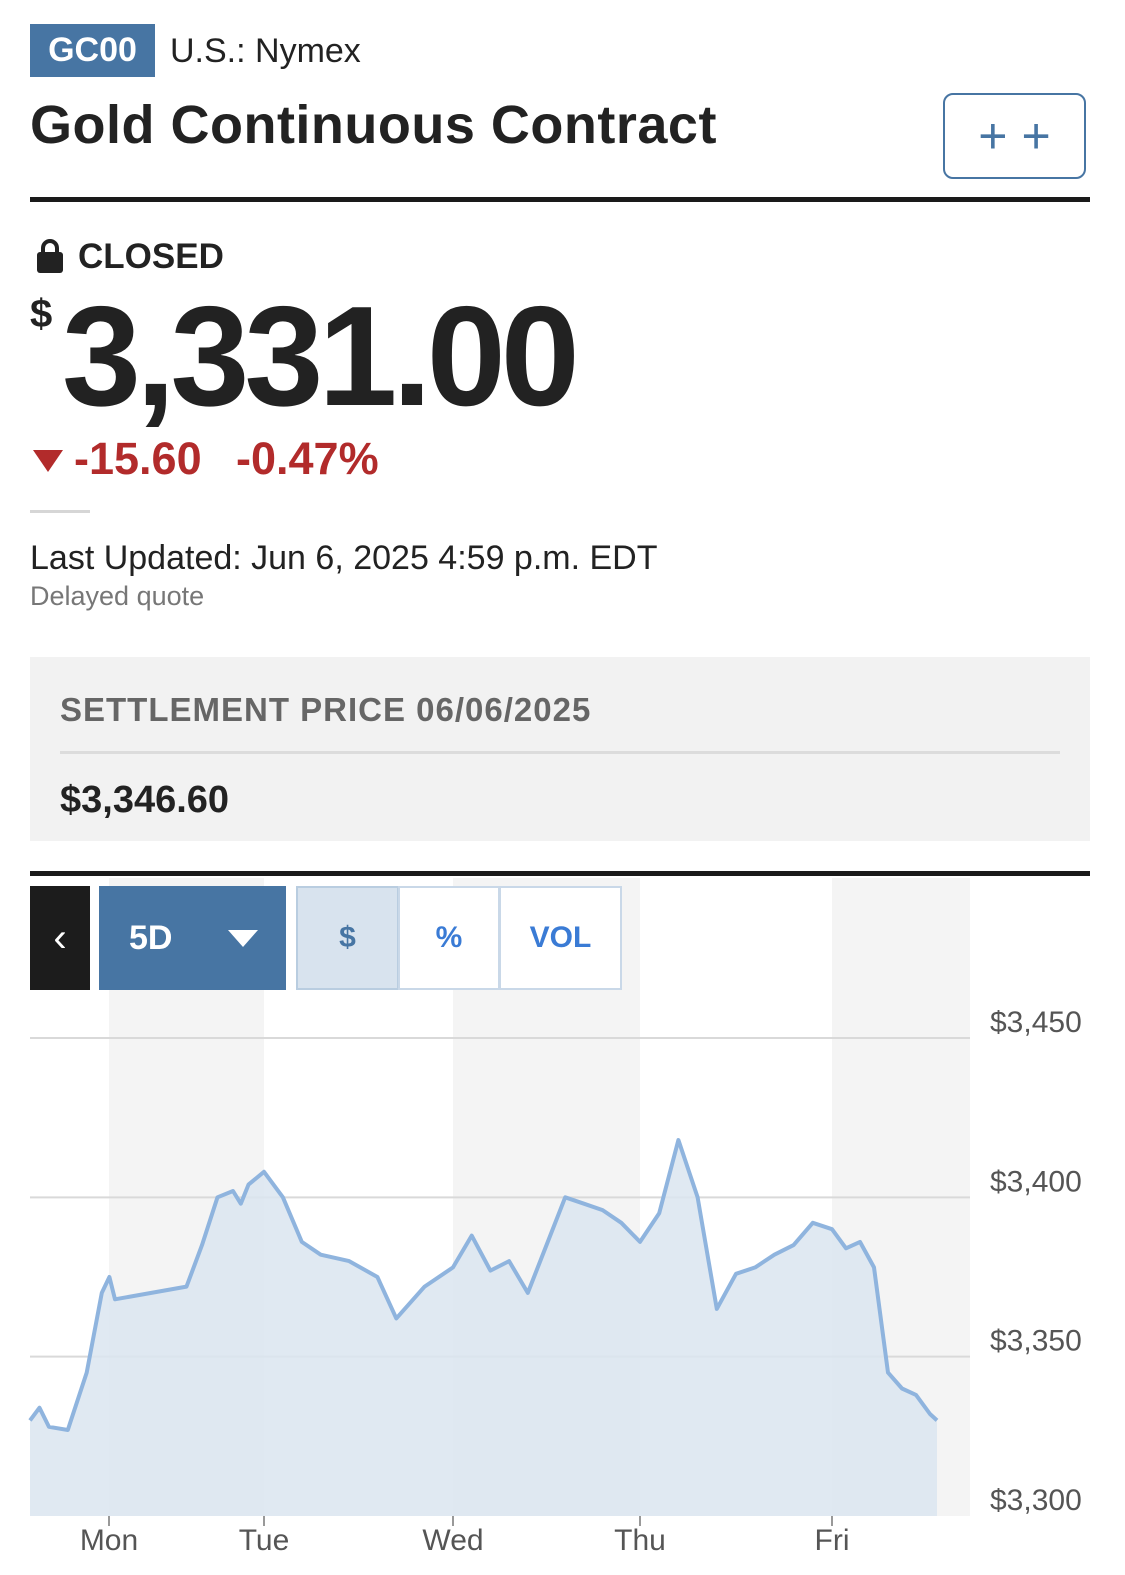 This screenshot has height=1575, width=1125. I want to click on range-select-label: 5D, so click(151, 937).